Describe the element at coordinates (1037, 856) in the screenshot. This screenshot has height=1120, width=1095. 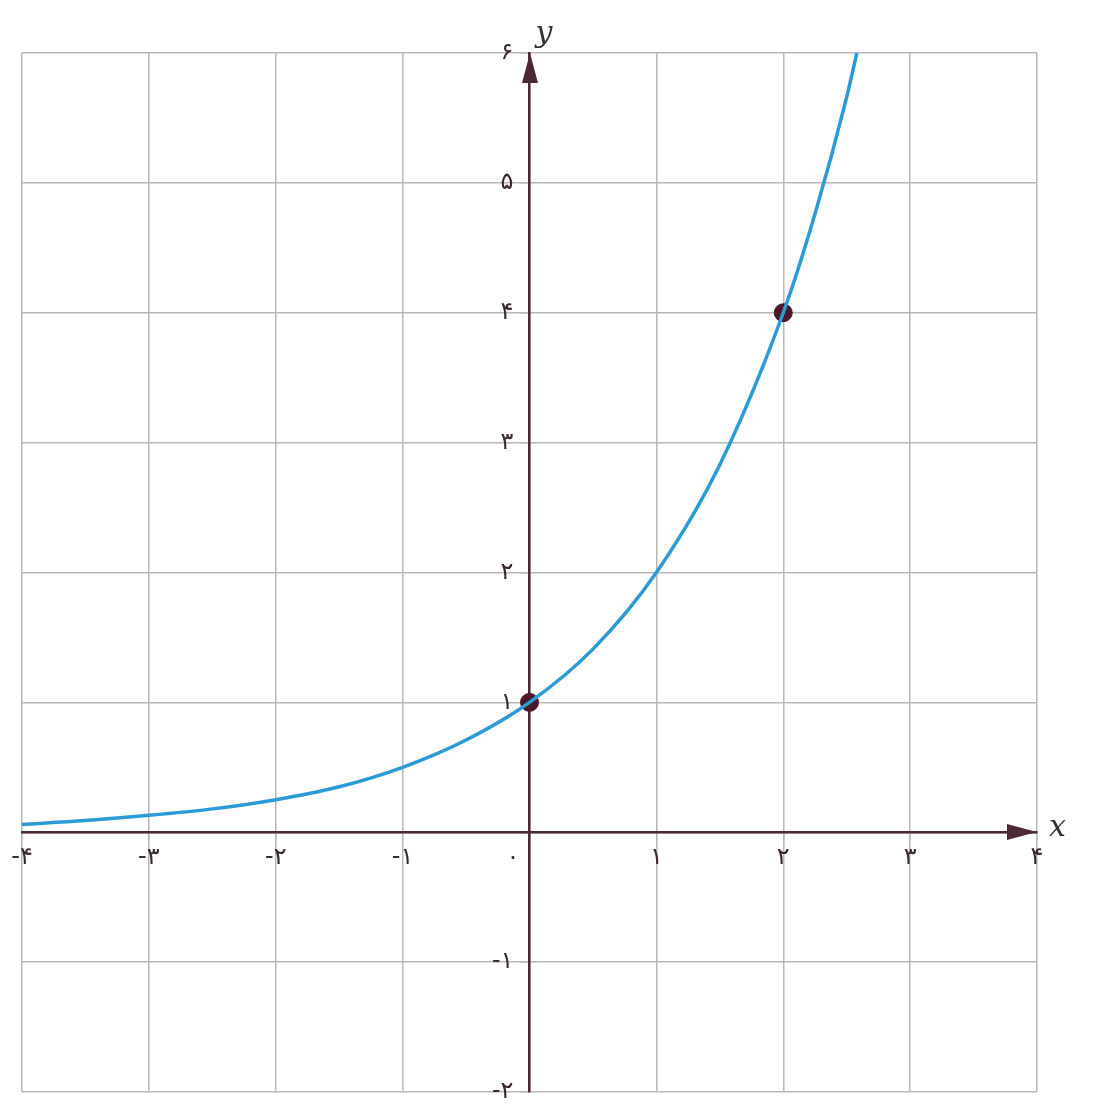
I see `x-tick-label: ۴` at that location.